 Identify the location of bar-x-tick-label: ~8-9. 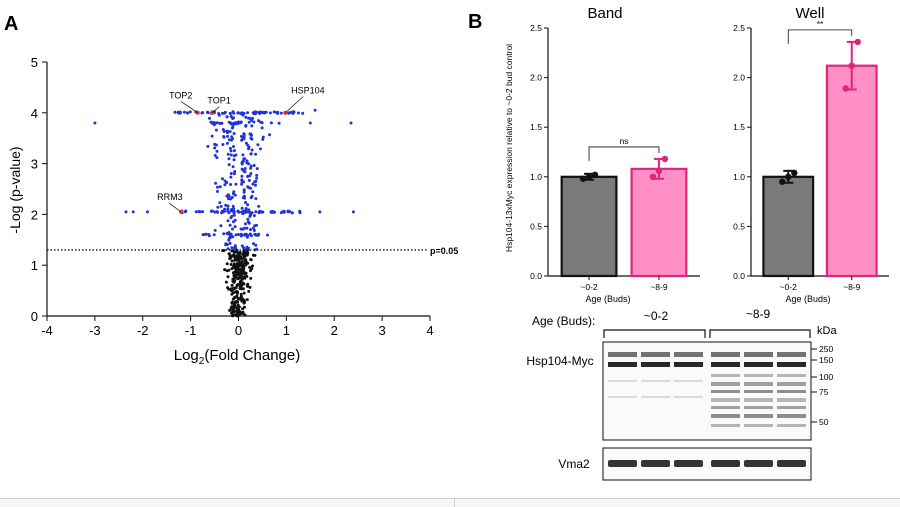
(659, 287).